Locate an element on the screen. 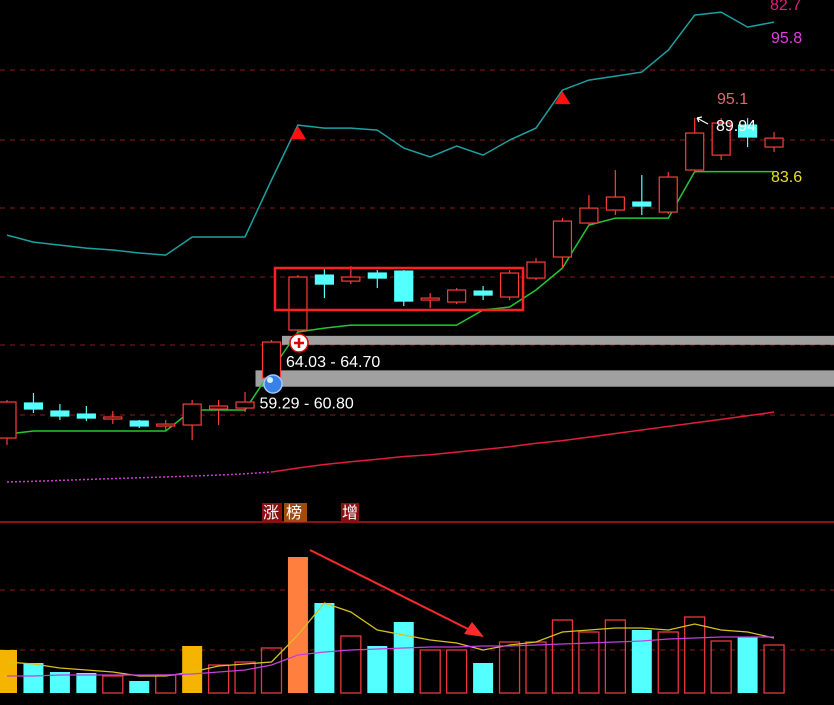  highlight-box is located at coordinates (399, 289).